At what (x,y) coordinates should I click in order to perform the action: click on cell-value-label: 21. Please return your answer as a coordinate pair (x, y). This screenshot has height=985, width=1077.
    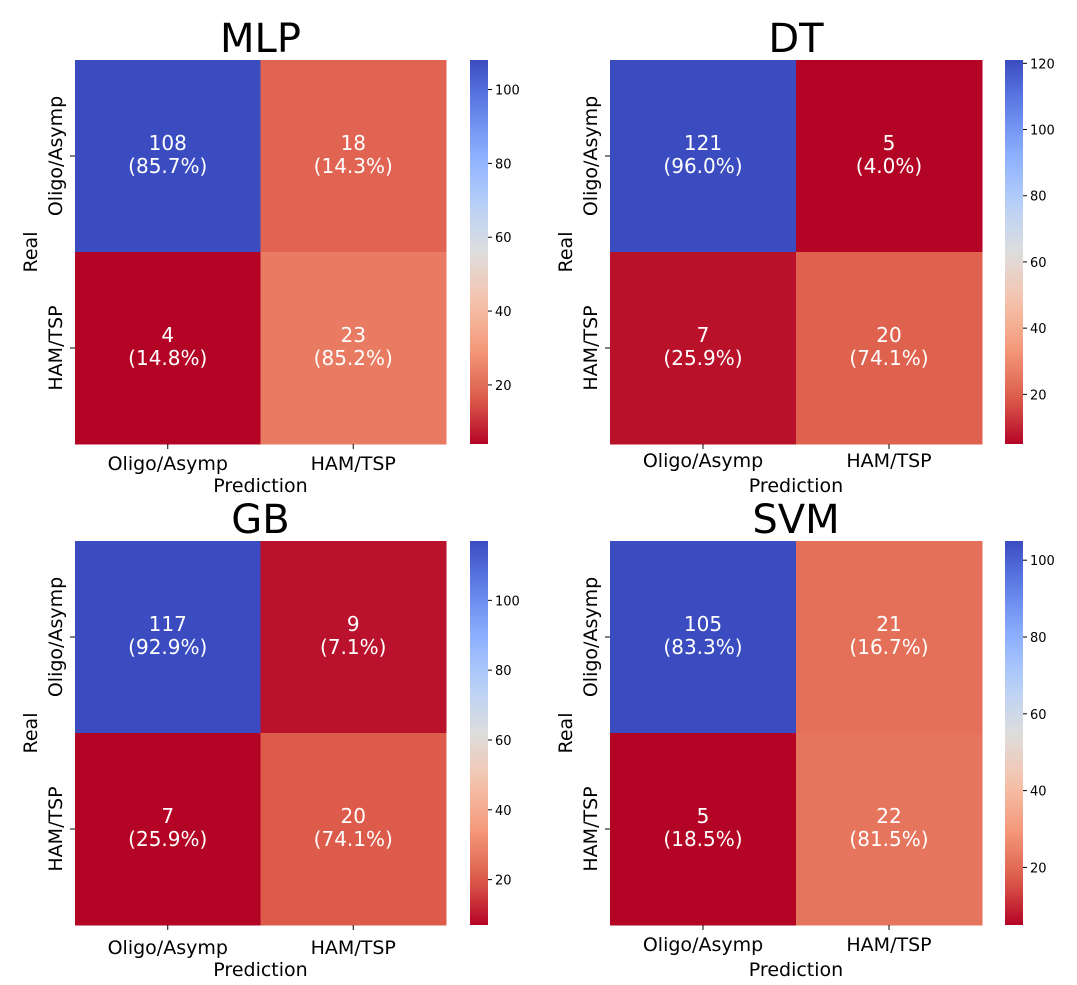
    Looking at the image, I should click on (888, 624).